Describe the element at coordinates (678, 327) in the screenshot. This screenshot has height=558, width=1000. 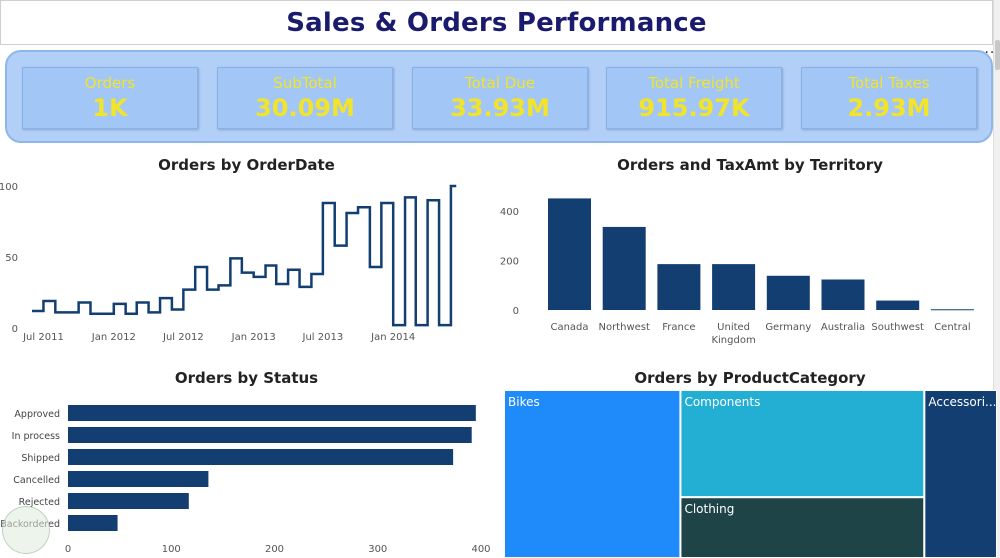
I see `x-tick-label: France` at that location.